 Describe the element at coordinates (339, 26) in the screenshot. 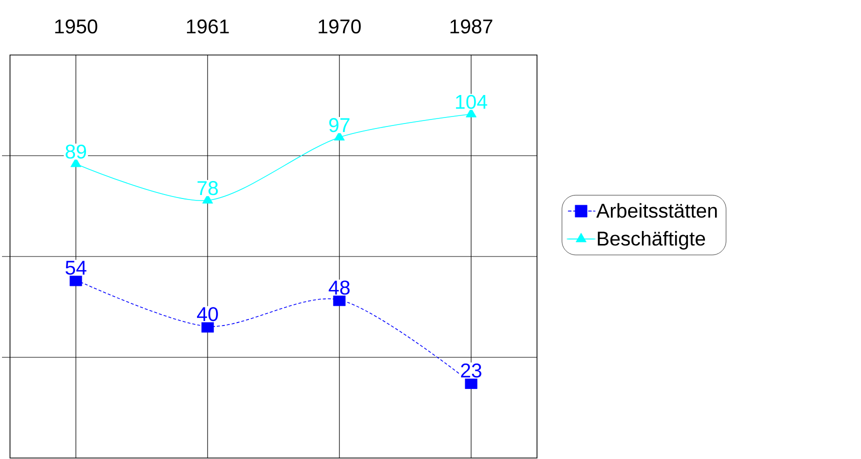

I see `x-tick-label: 1970` at that location.